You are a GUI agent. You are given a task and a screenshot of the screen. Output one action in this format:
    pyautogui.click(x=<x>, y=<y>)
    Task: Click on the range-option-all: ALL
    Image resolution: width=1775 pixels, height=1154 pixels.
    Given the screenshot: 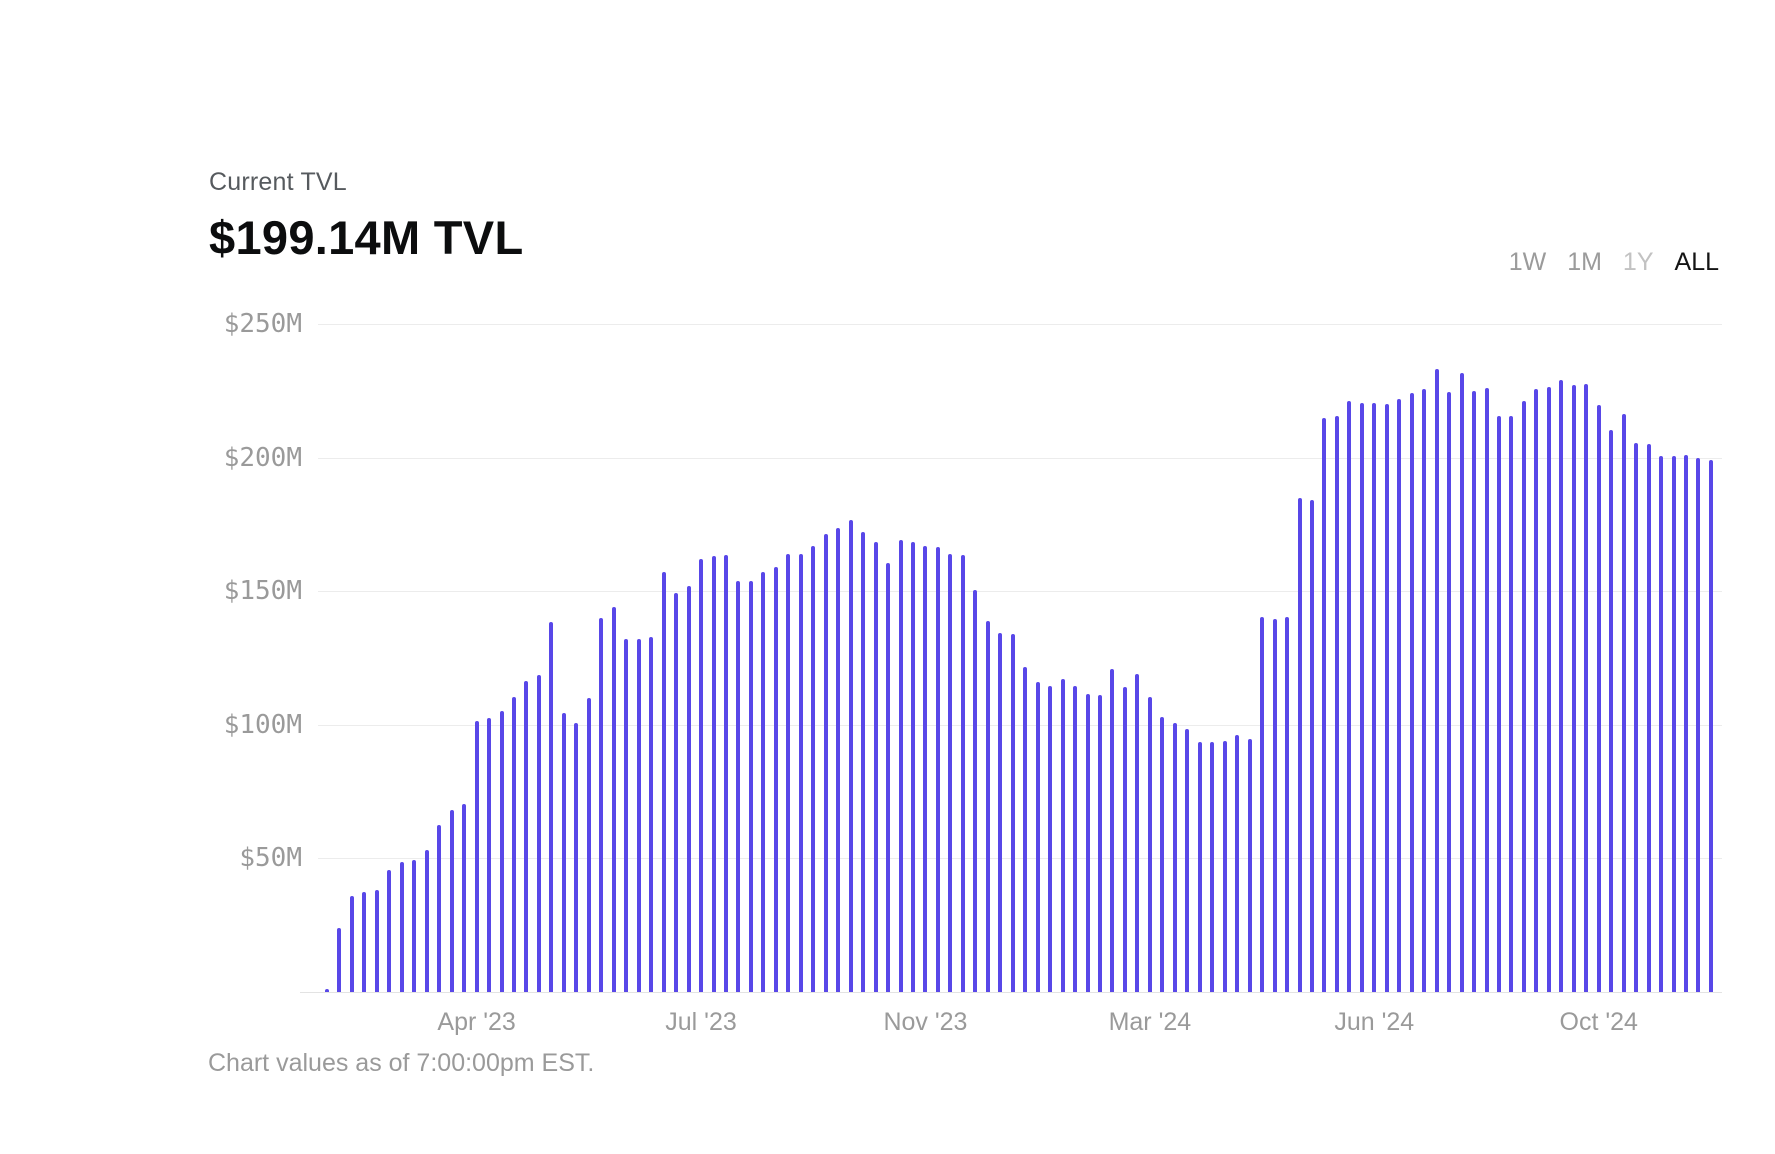 What is the action you would take?
    pyautogui.click(x=1696, y=262)
    